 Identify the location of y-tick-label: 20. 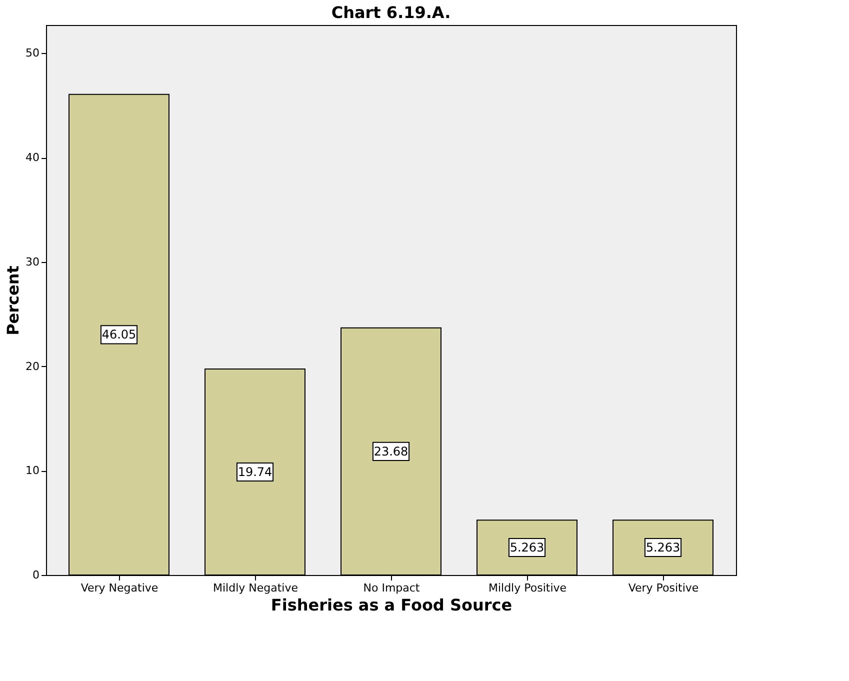
(33, 366).